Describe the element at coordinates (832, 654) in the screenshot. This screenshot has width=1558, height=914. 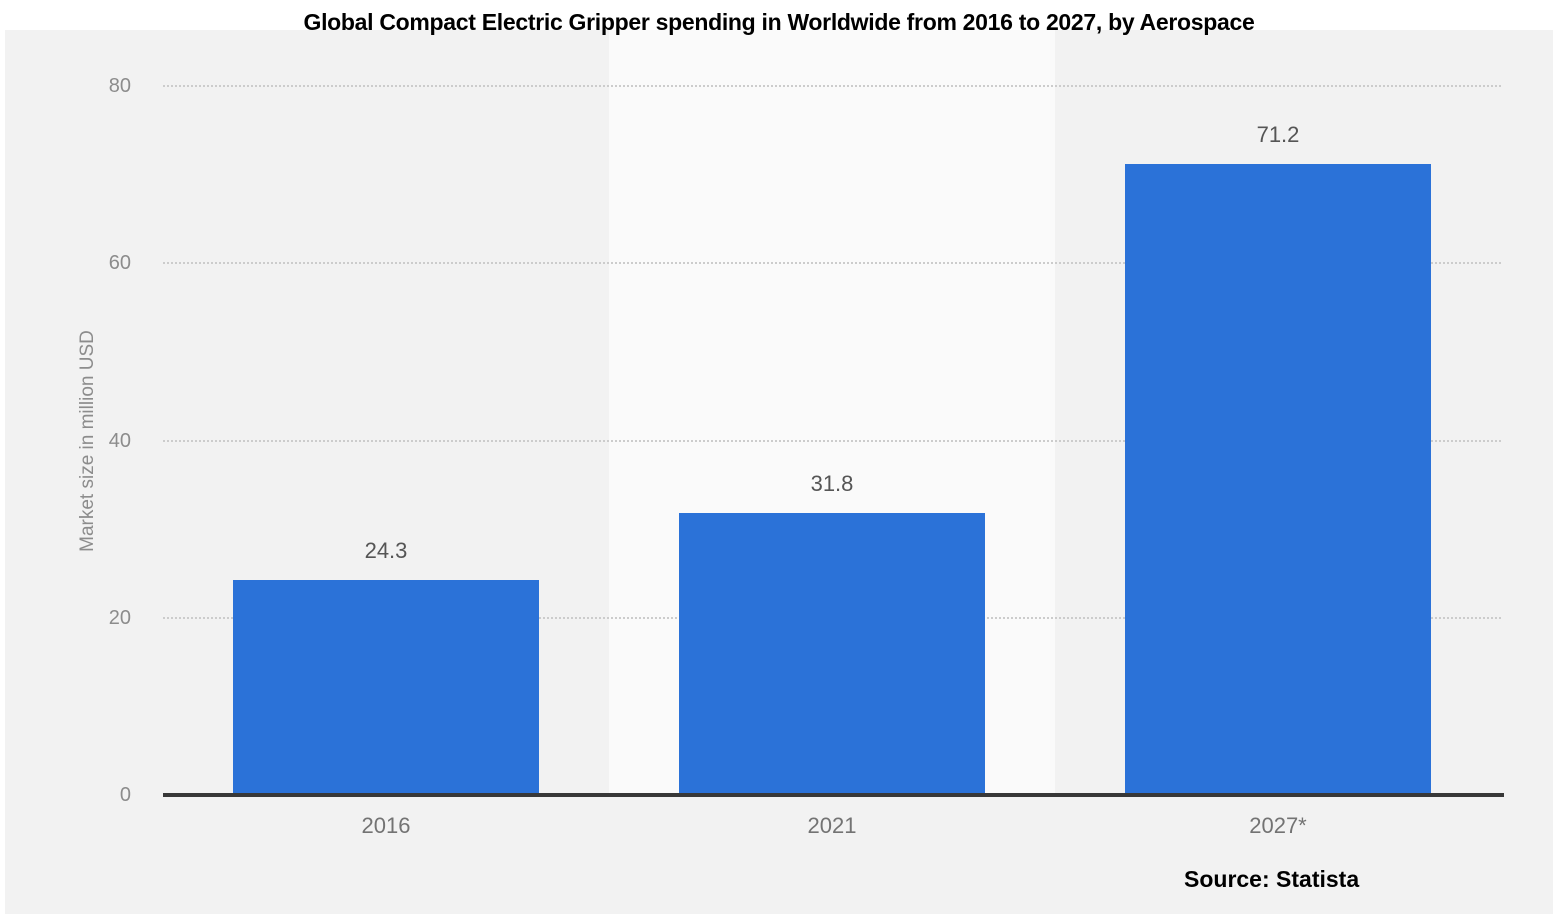
I see `bar-2021` at that location.